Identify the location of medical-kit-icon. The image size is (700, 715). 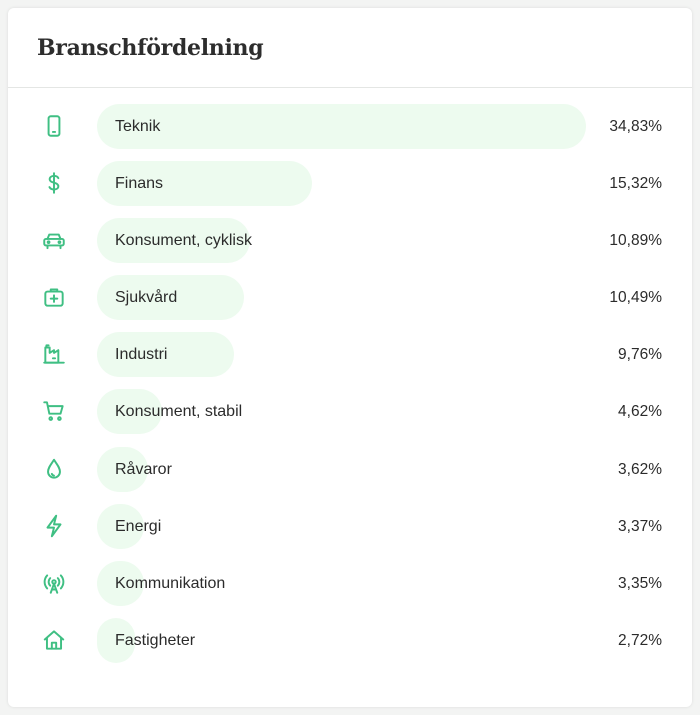
(54, 297).